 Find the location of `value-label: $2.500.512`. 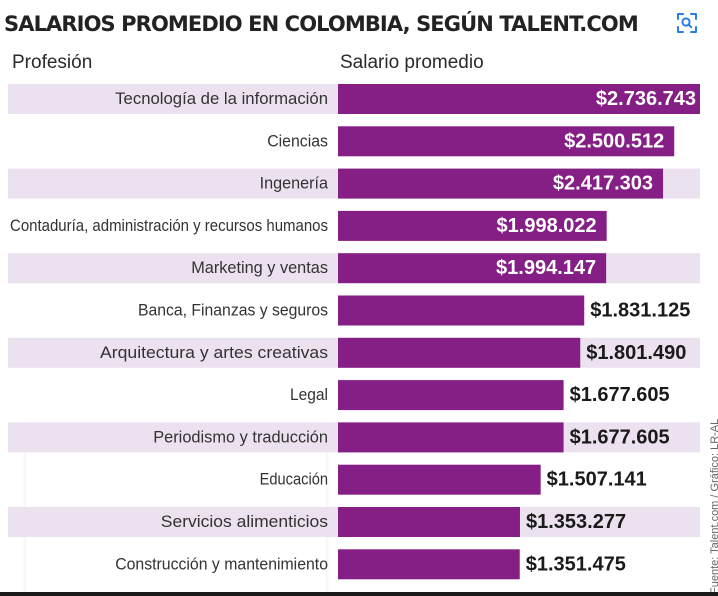

value-label: $2.500.512 is located at coordinates (614, 141).